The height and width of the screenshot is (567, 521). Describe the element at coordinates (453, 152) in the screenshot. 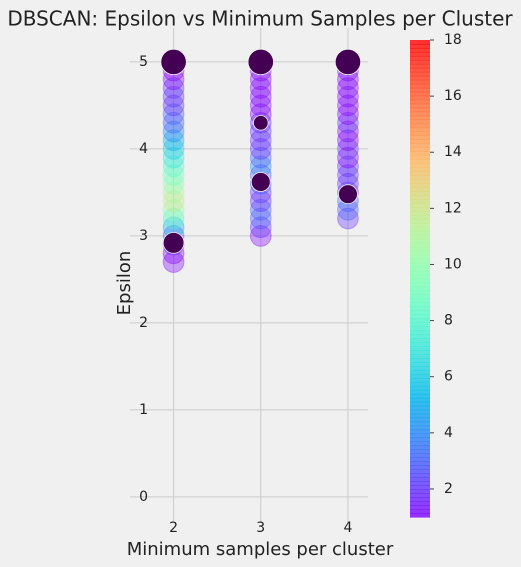

I see `colorbar-tick-label: 14` at that location.